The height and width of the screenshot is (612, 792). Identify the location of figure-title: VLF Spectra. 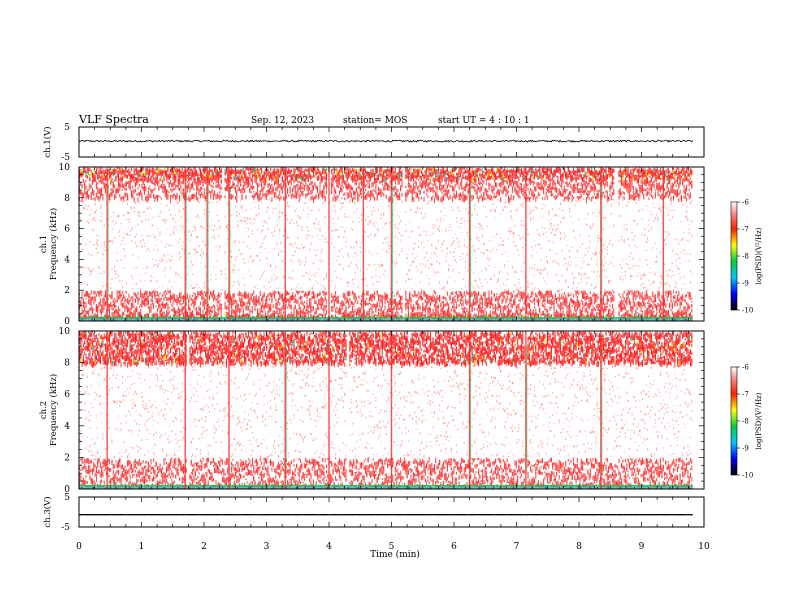
(113, 119).